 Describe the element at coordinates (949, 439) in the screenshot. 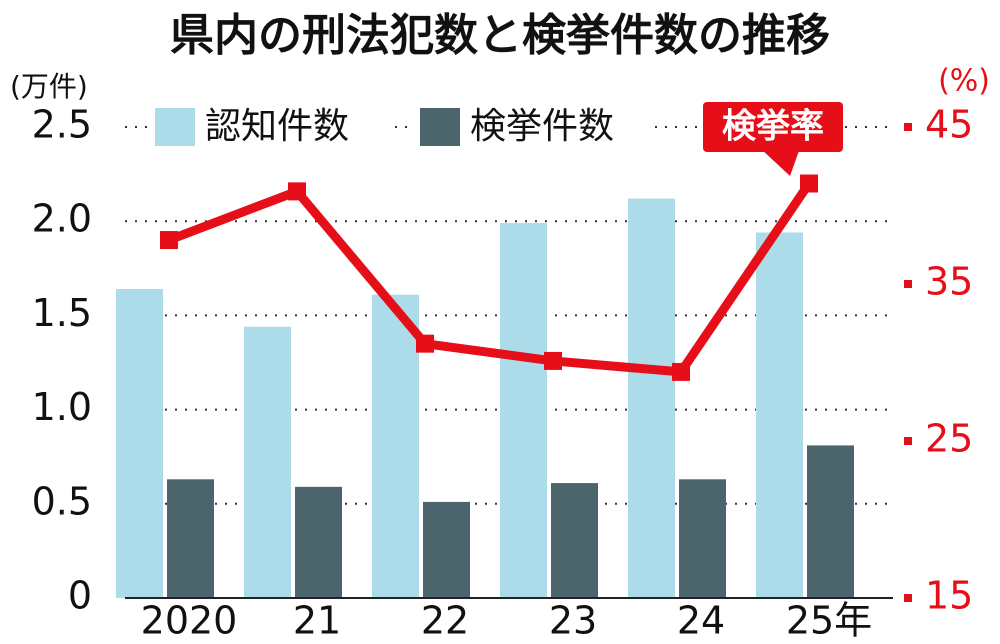

I see `y2-tick-label: 25` at that location.